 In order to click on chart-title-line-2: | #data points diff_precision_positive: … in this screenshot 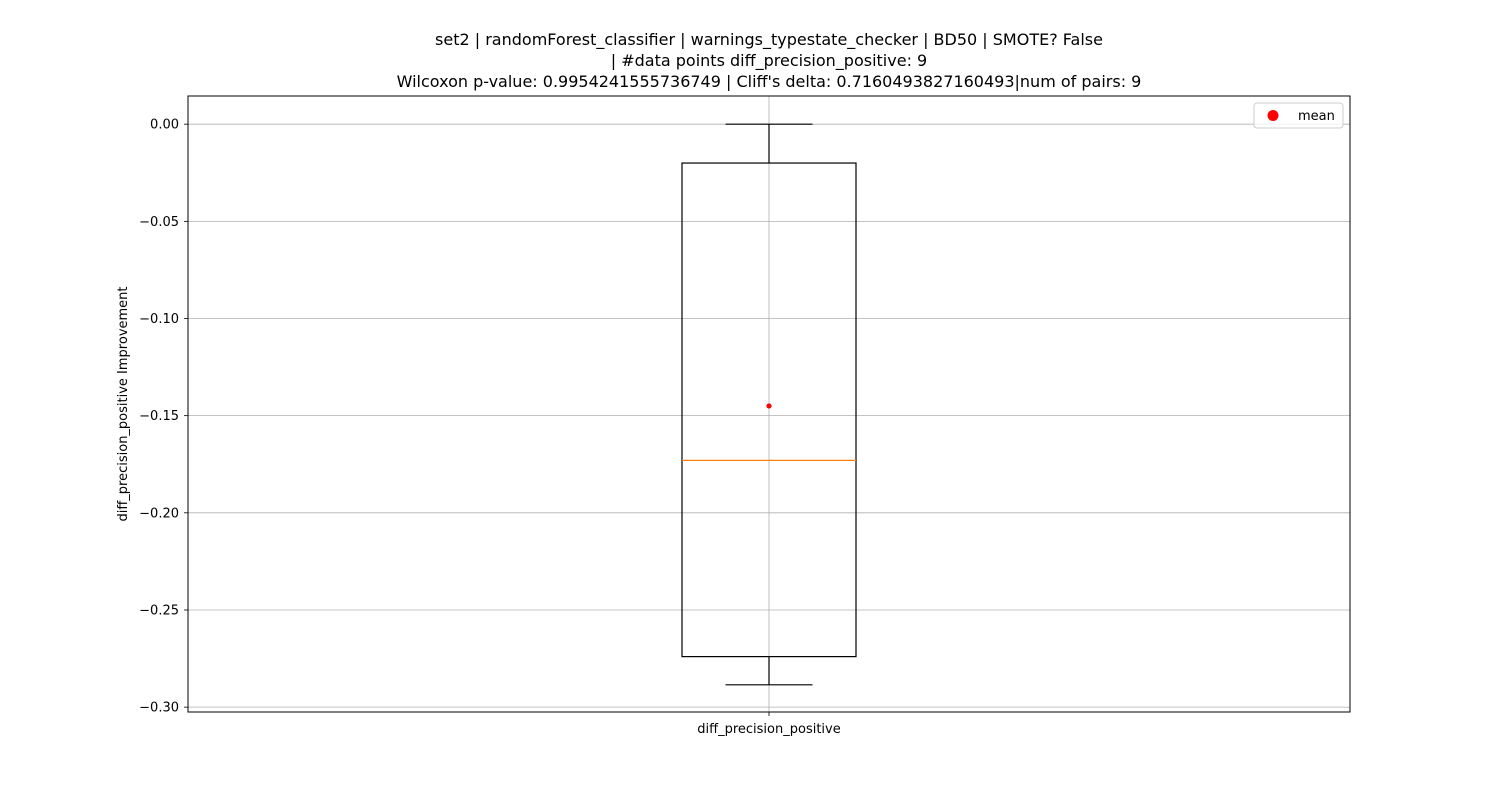, I will do `click(769, 60)`.